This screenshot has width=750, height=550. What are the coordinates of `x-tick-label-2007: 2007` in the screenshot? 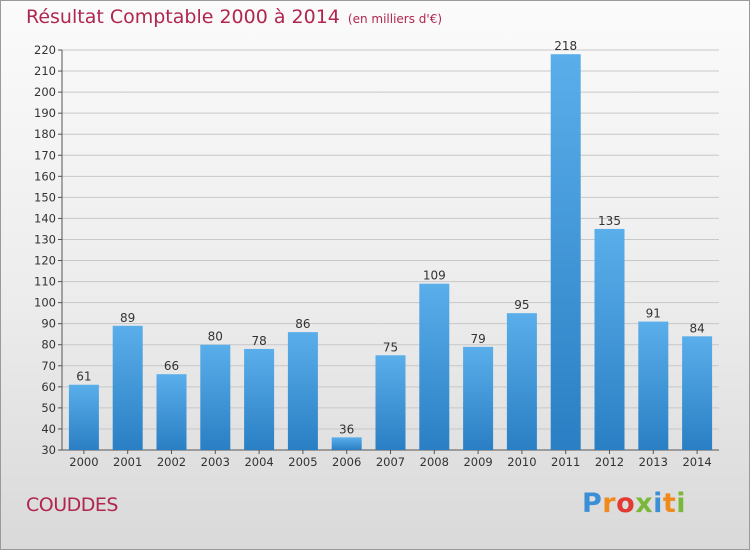 It's located at (390, 462).